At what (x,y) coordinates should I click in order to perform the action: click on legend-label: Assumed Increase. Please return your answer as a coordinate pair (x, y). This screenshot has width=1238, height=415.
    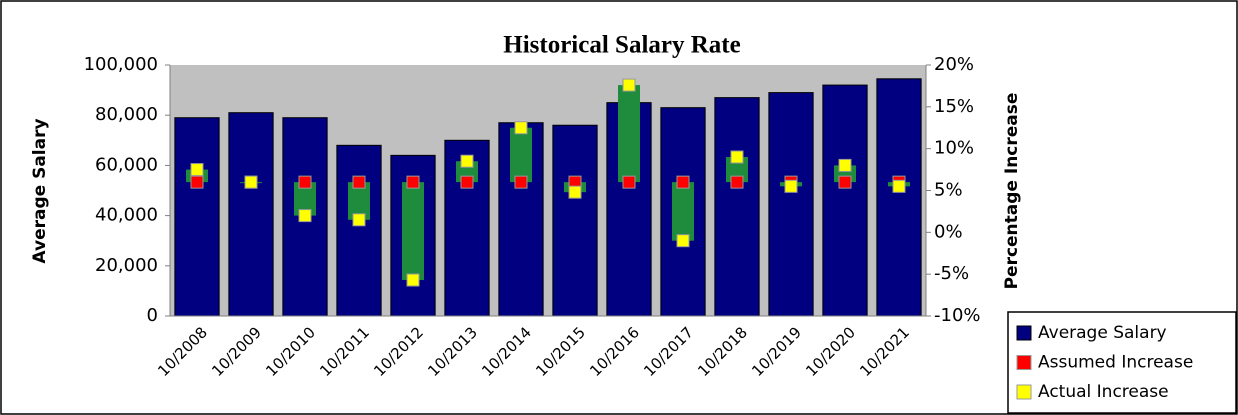
    Looking at the image, I should click on (1115, 363).